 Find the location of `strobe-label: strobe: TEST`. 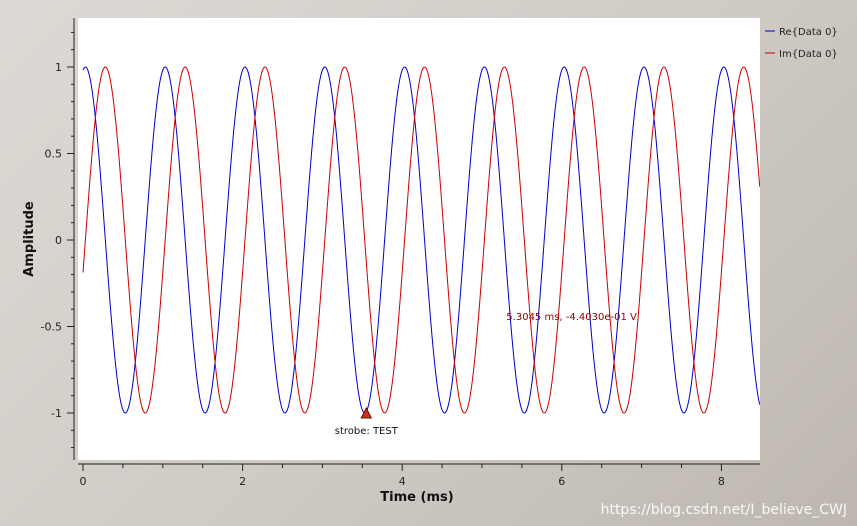

strobe-label: strobe: TEST is located at coordinates (367, 431).